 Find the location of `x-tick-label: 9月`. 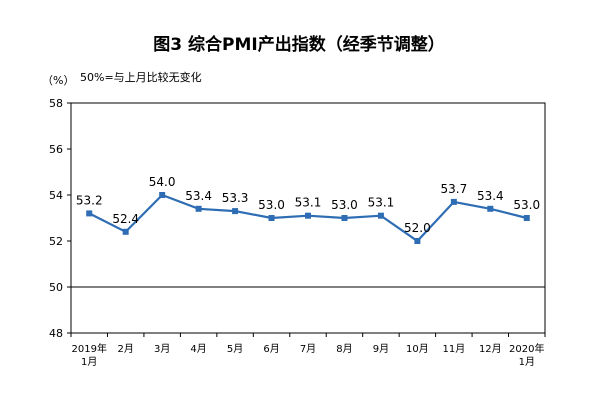

x-tick-label: 9月 is located at coordinates (381, 349).